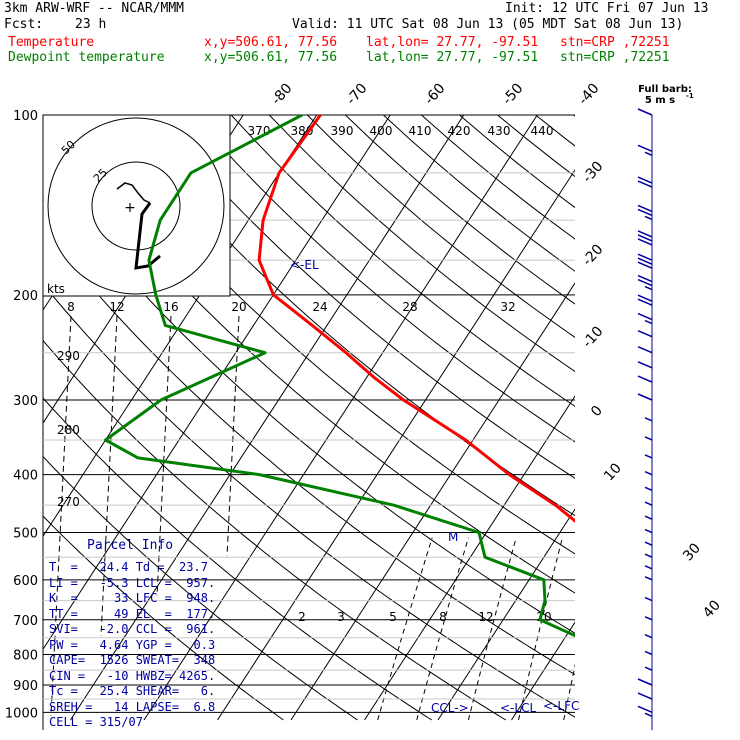 The image size is (740, 740). What do you see at coordinates (68, 356) in the screenshot?
I see `theta-label: 290` at bounding box center [68, 356].